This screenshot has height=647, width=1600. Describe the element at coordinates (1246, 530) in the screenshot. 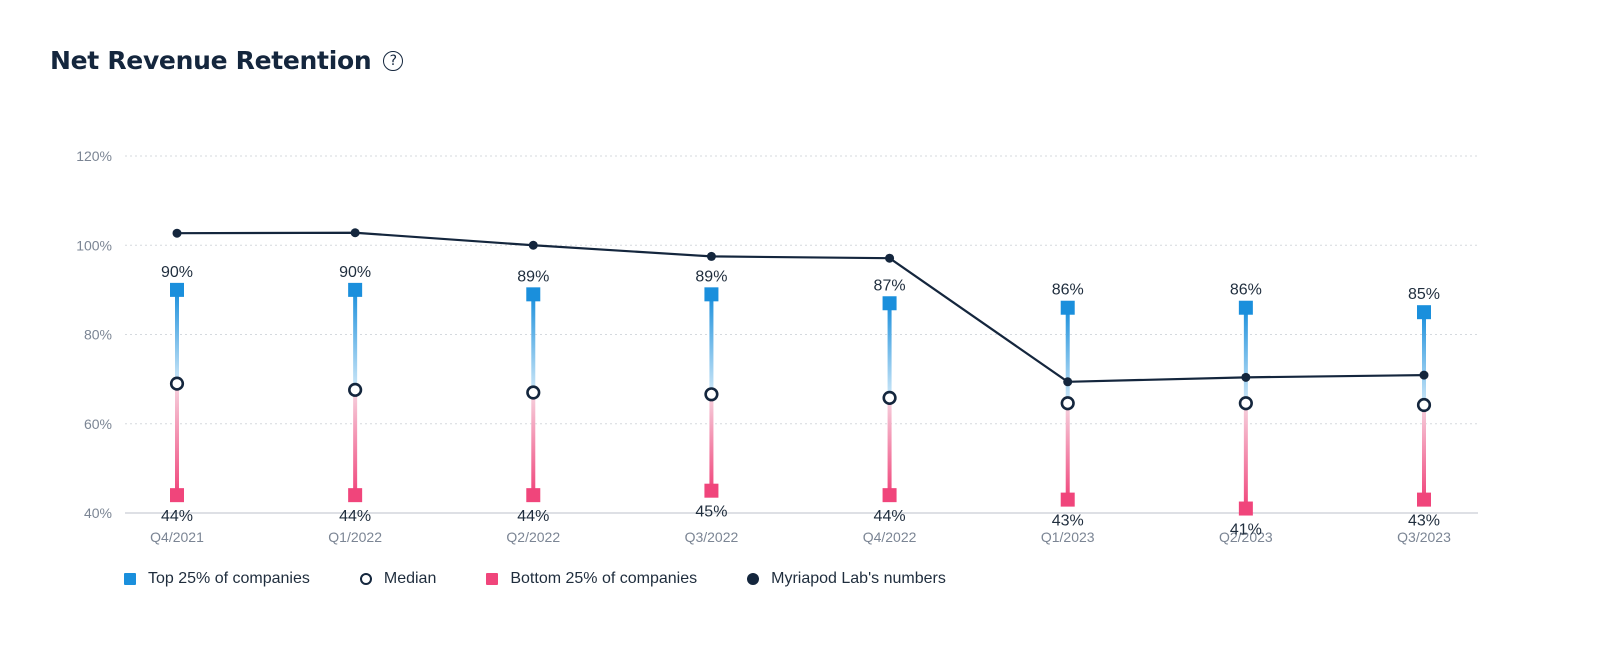

I see `bottom-25-data-label: 41%` at that location.